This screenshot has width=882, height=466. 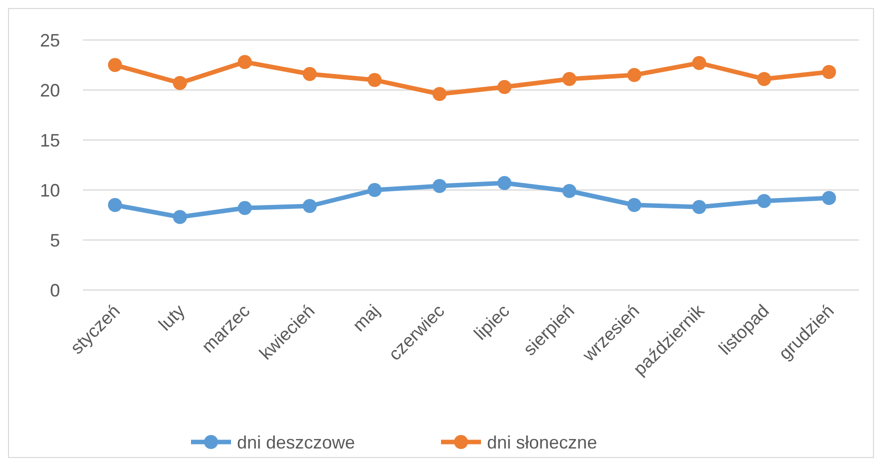 I want to click on x-tick-label: luty, so click(x=171, y=317).